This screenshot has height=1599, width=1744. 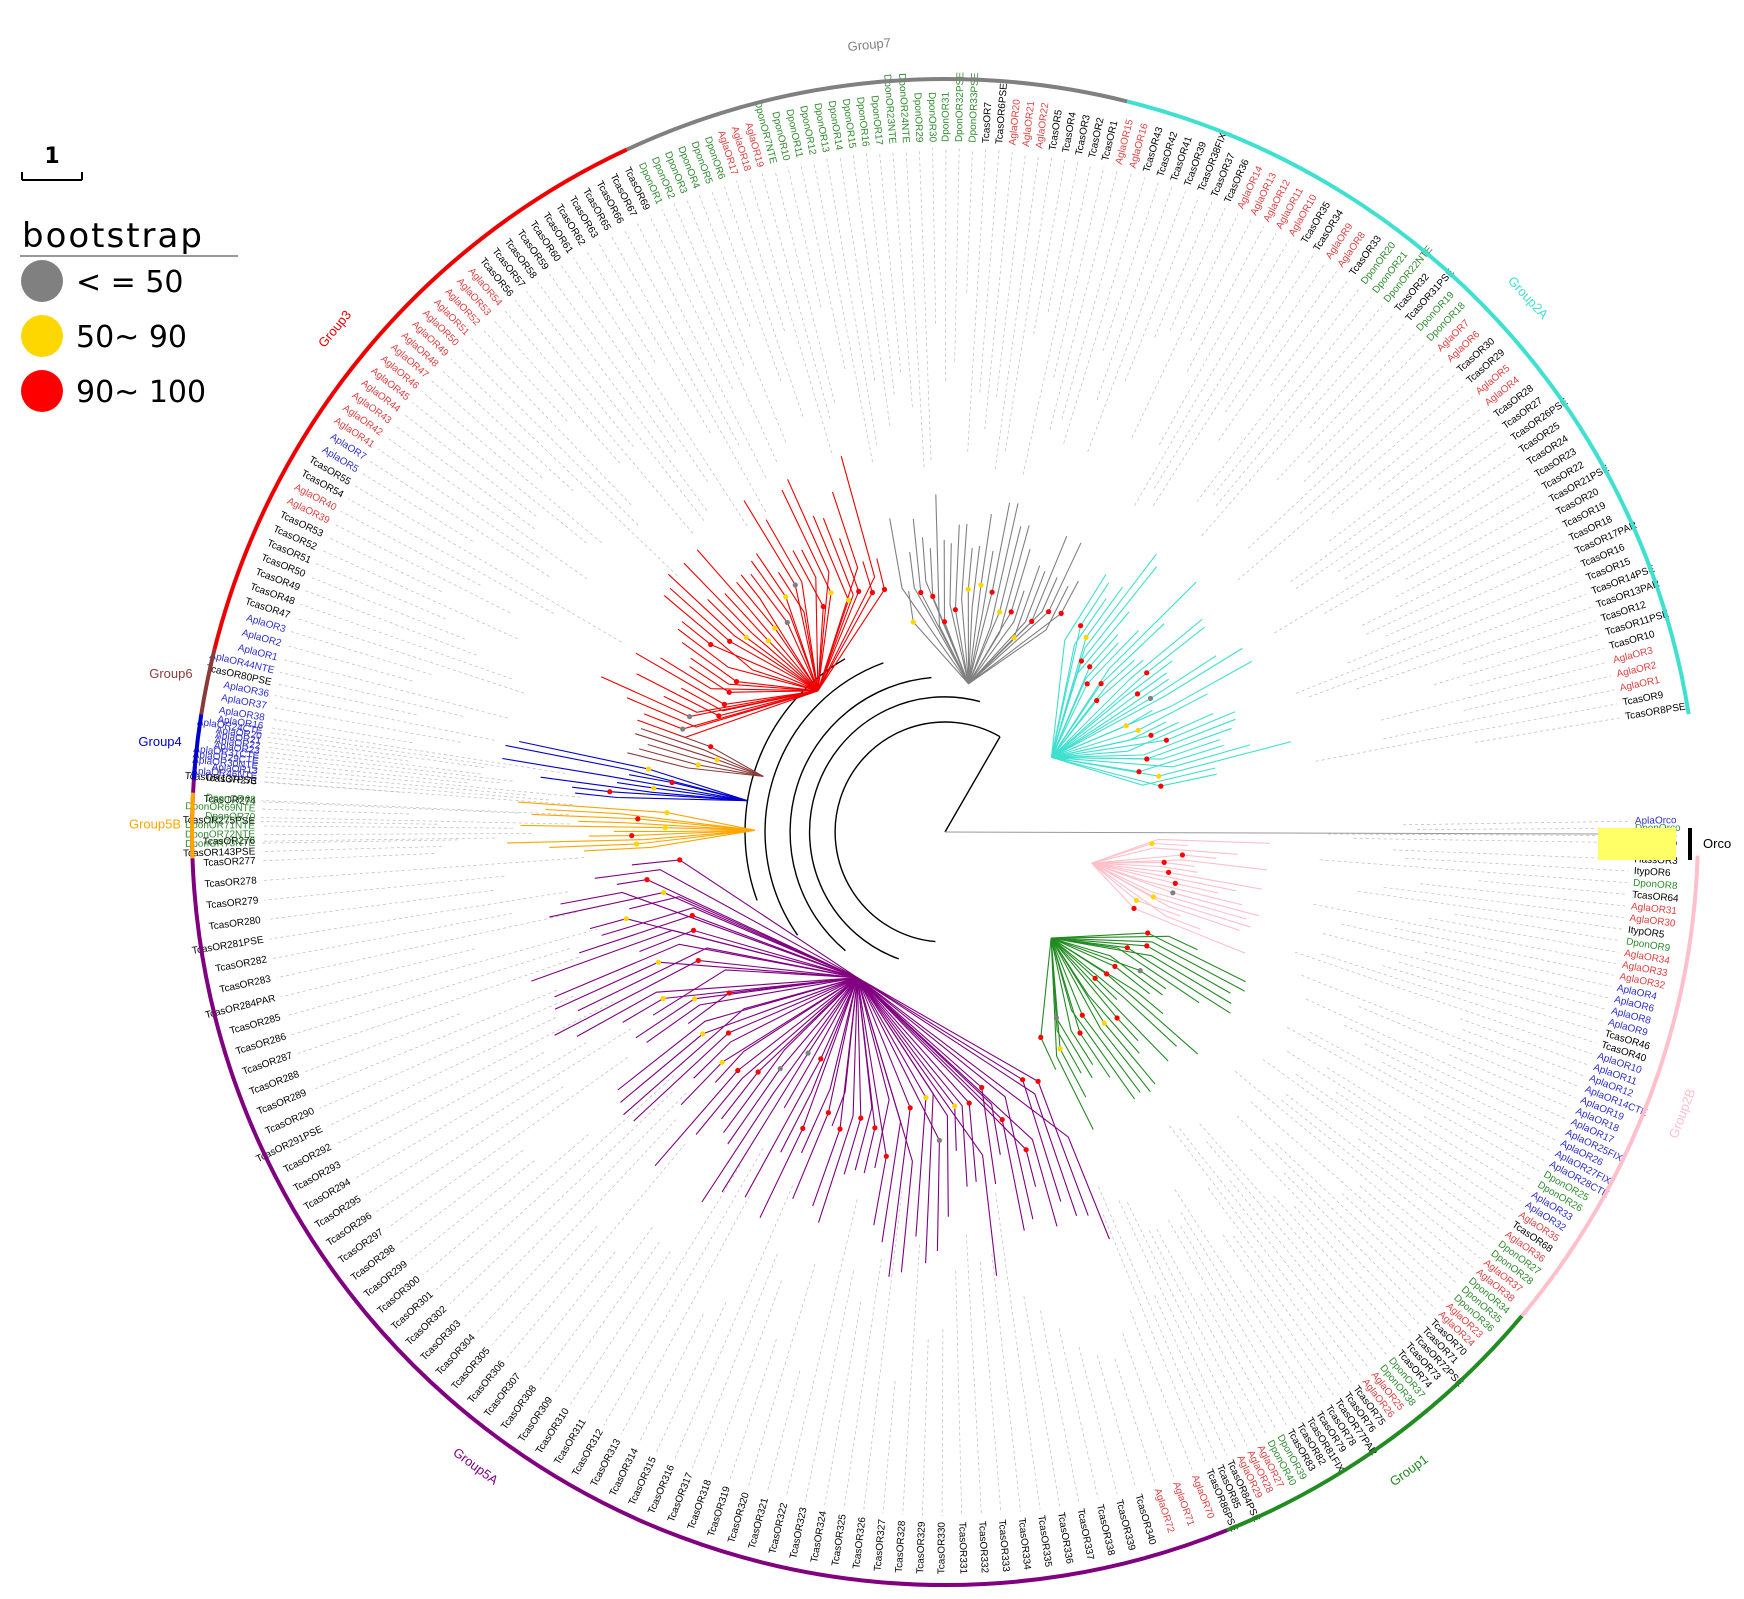 What do you see at coordinates (220, 807) in the screenshot?
I see `tip-label: DponOR69NTE` at bounding box center [220, 807].